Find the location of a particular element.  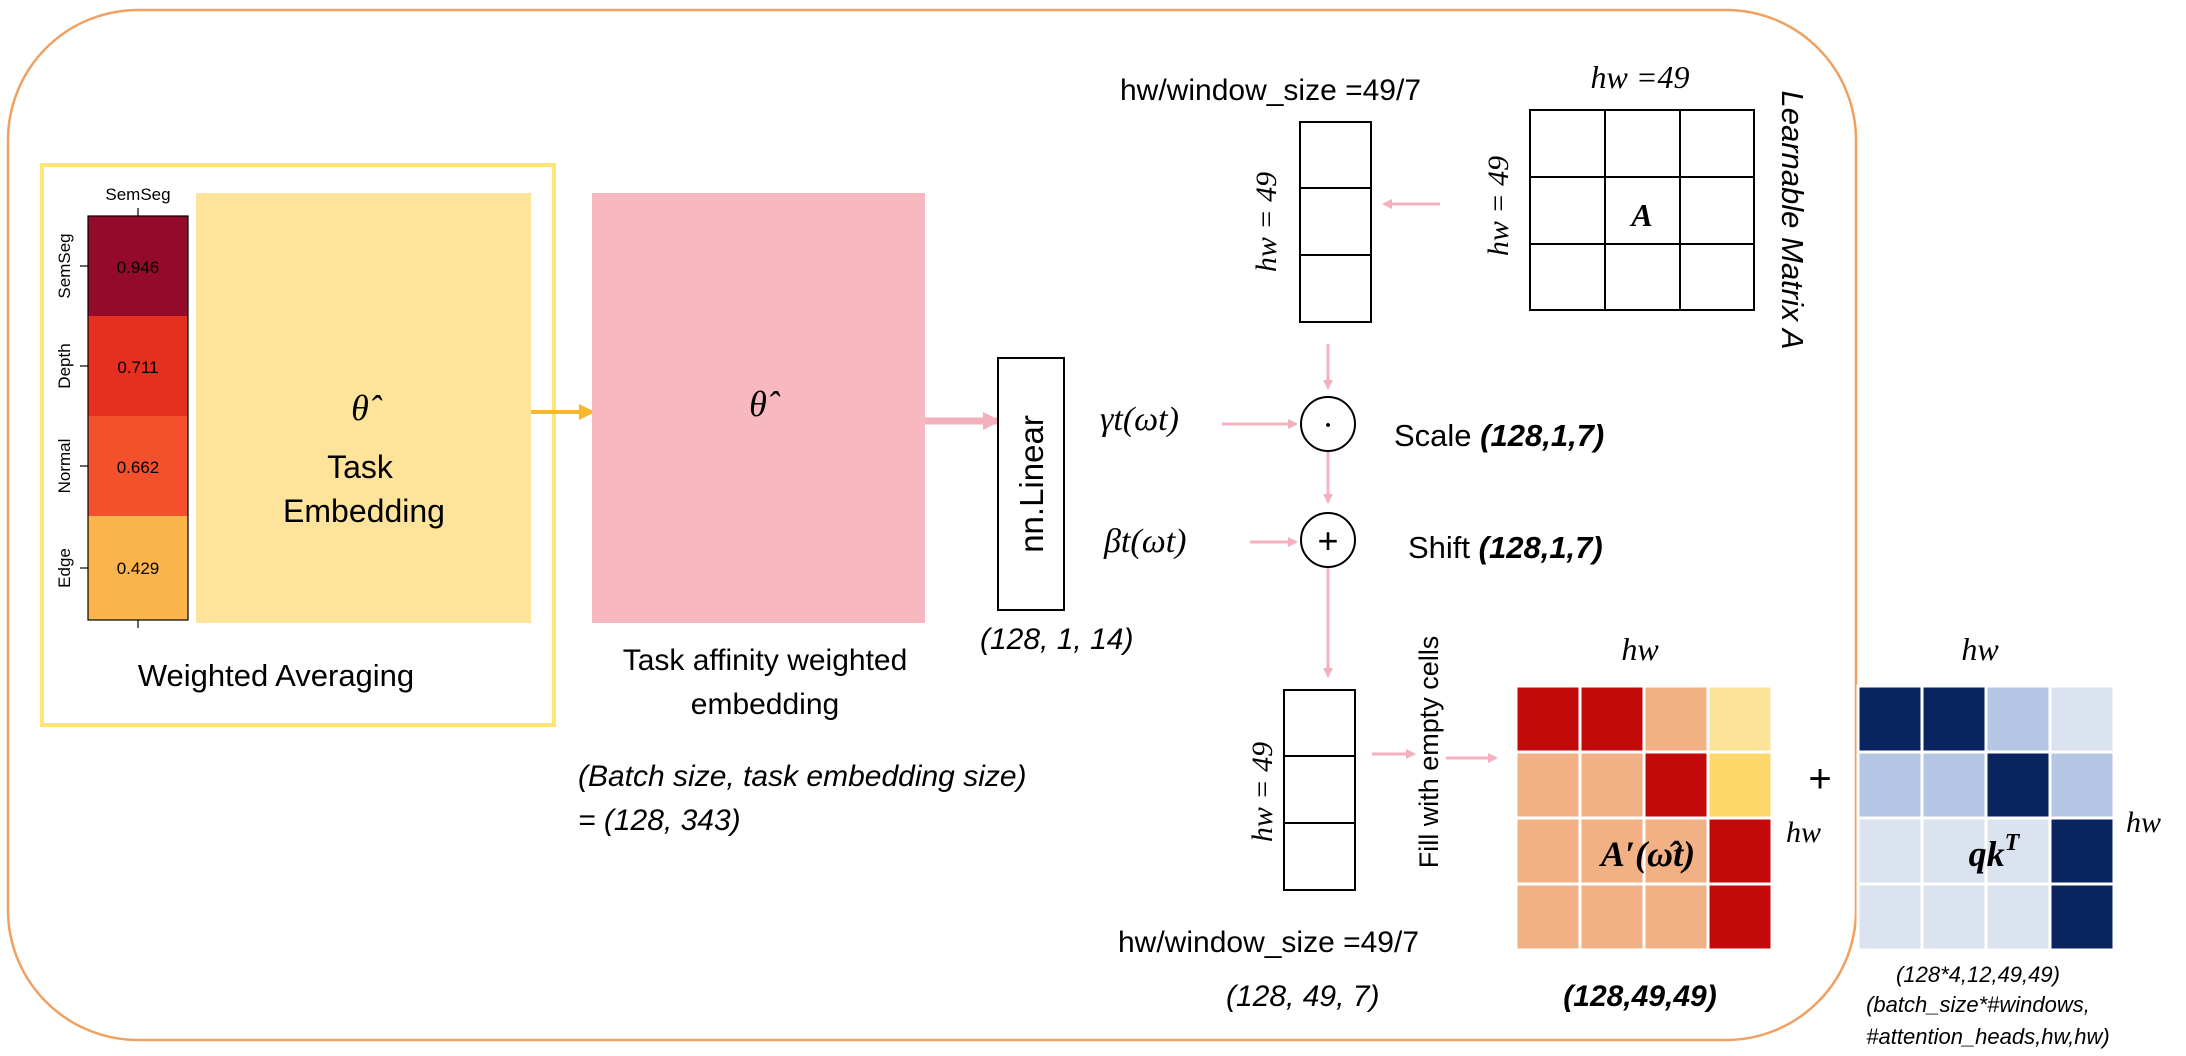

task-embedding-label-line1: Task is located at coordinates (360, 467).